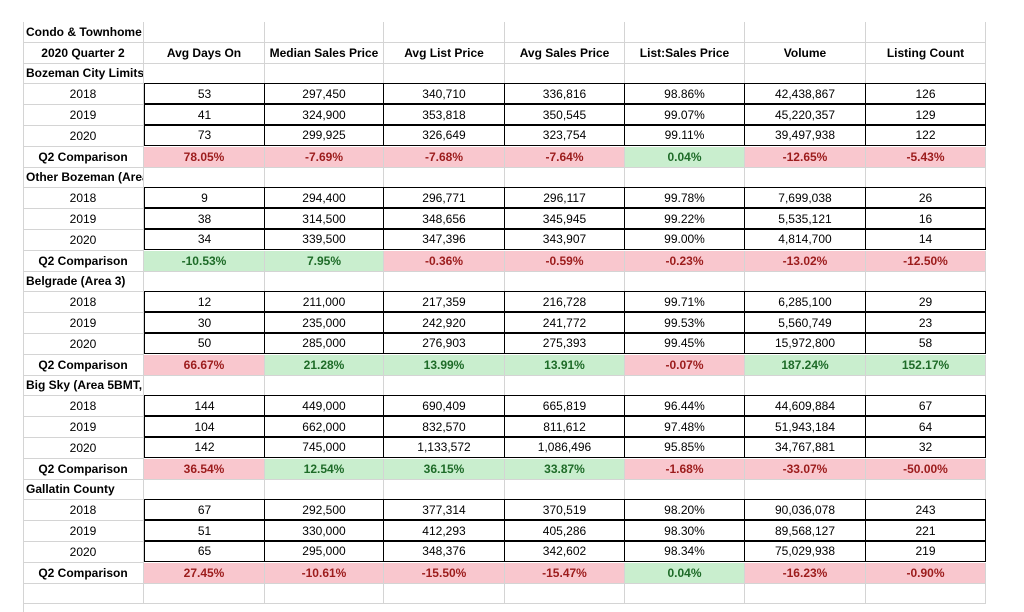 The height and width of the screenshot is (612, 1024). Describe the element at coordinates (926, 406) in the screenshot. I see `value-cell: 67` at that location.